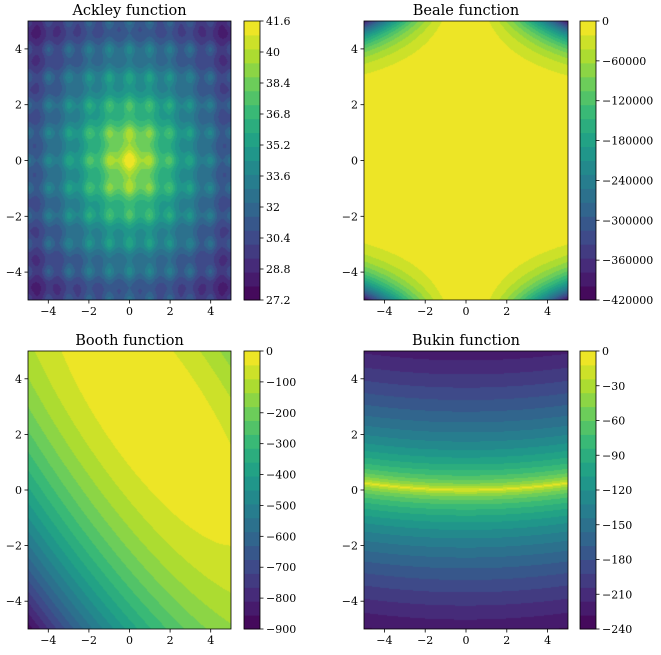  What do you see at coordinates (278, 145) in the screenshot?
I see `colorbar-tick-label: 35.2` at bounding box center [278, 145].